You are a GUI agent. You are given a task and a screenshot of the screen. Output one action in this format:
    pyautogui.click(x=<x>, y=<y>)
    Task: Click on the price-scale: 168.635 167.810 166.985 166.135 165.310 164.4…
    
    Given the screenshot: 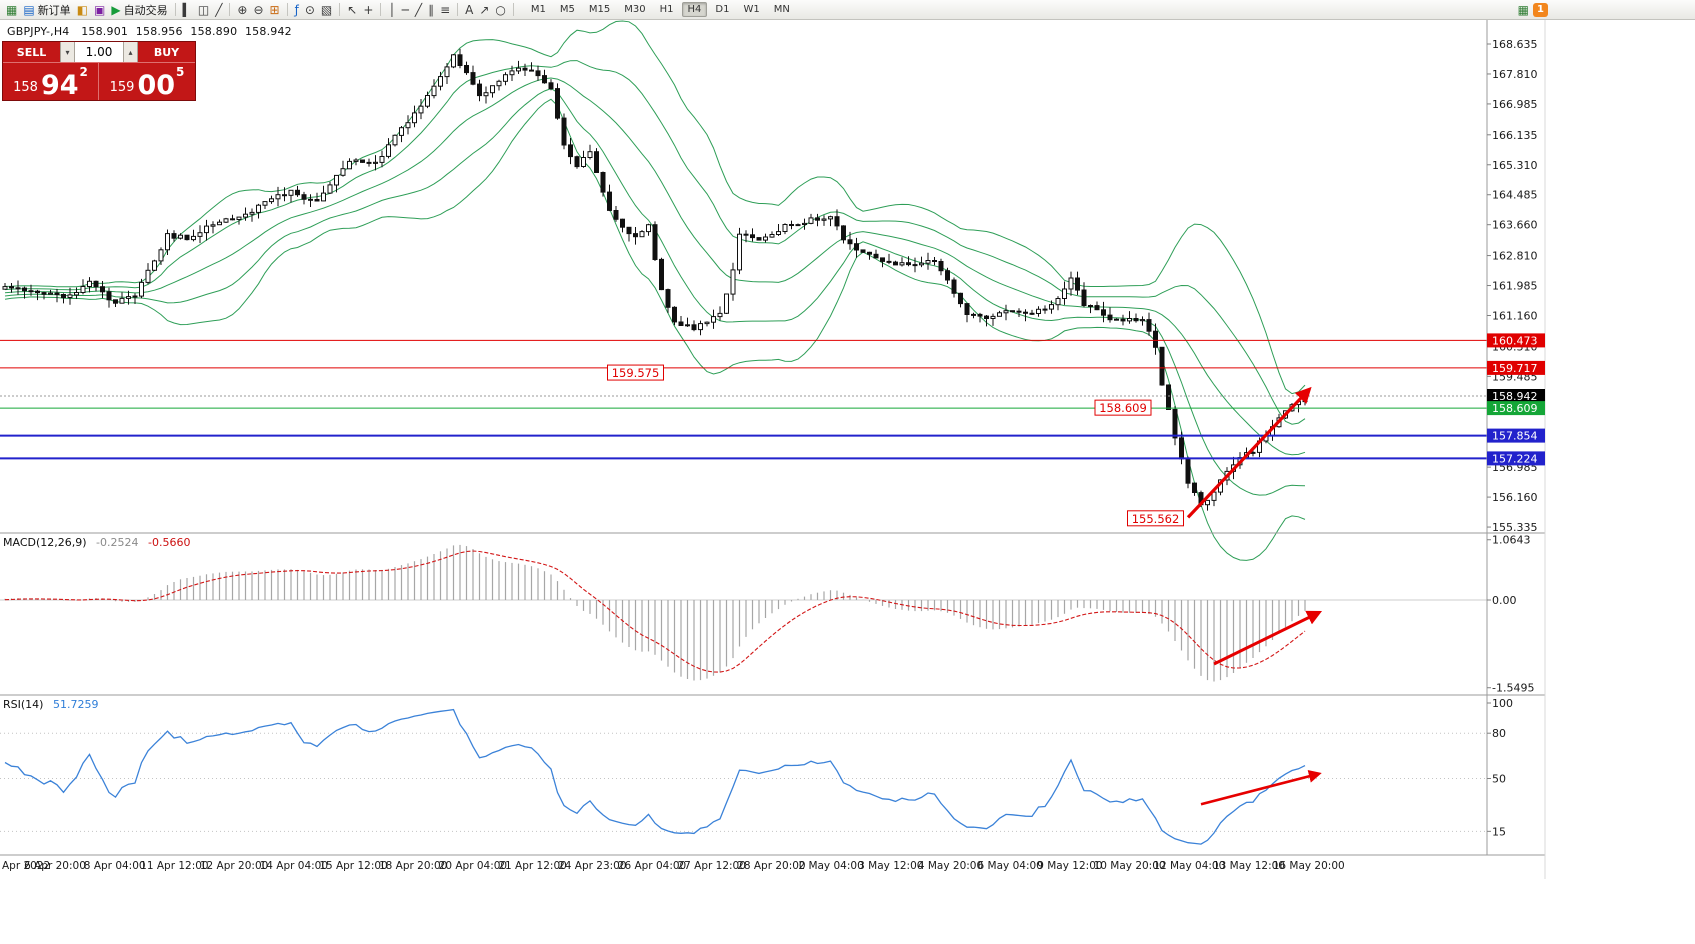 What is the action you would take?
    pyautogui.click(x=1516, y=438)
    